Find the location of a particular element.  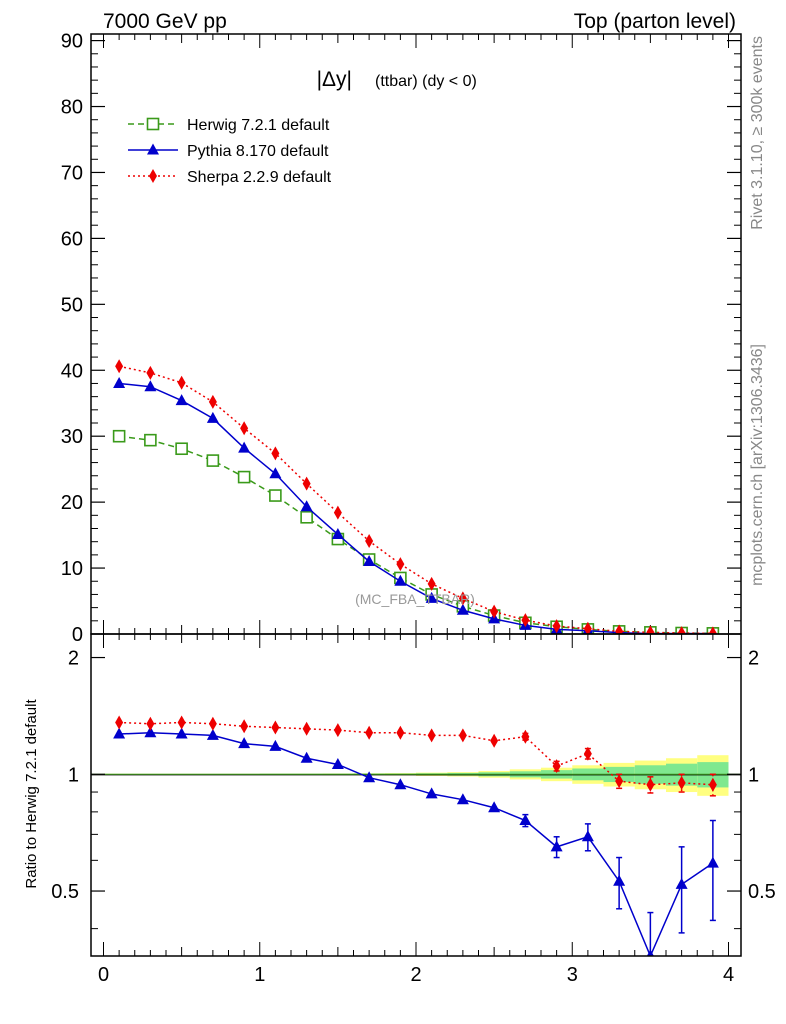

x-tick-label: 0 is located at coordinates (103, 975).